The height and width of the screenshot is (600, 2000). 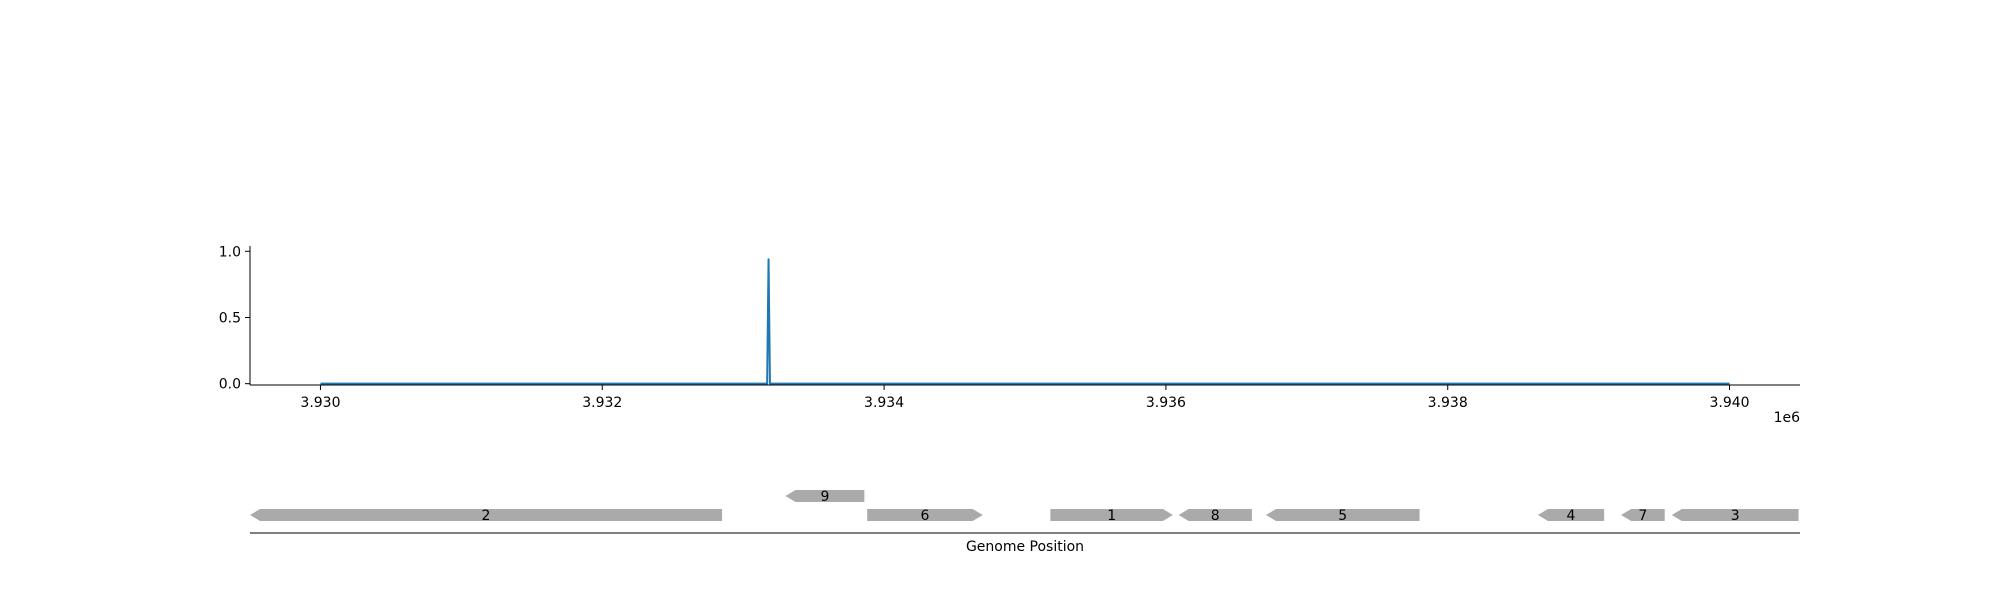 I want to click on x-tick-label: 3.938, so click(x=1448, y=403).